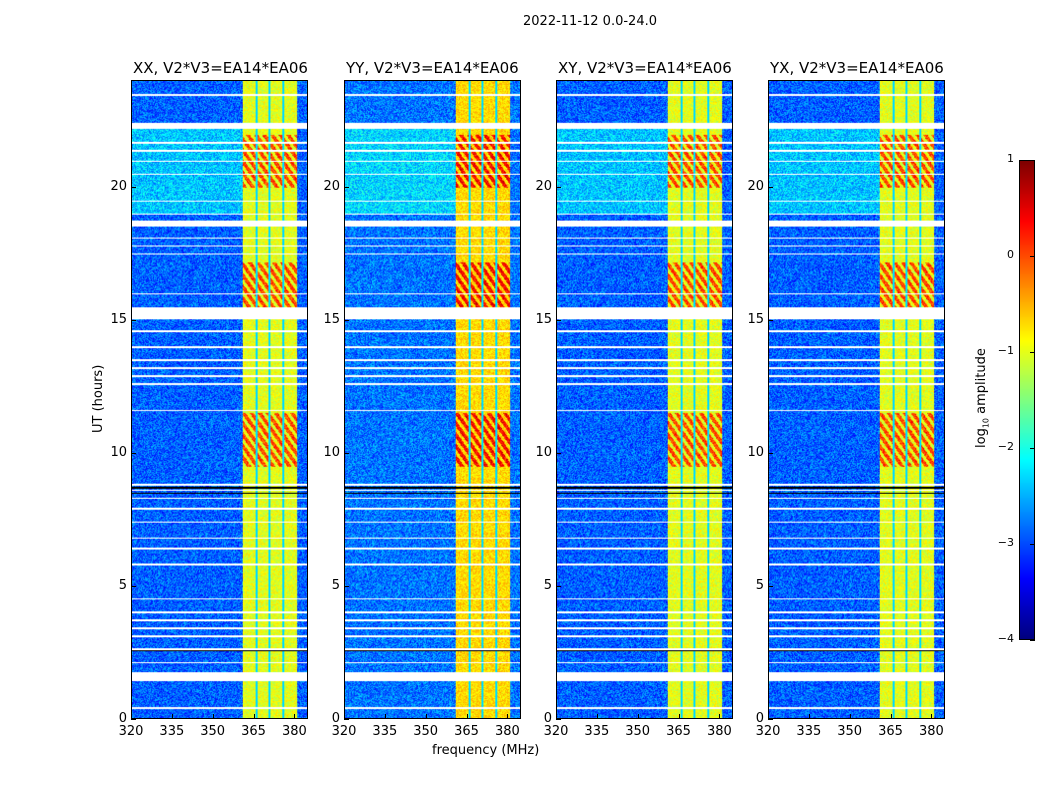  What do you see at coordinates (486, 750) in the screenshot?
I see `x-axis-label: frequency (MHz)` at bounding box center [486, 750].